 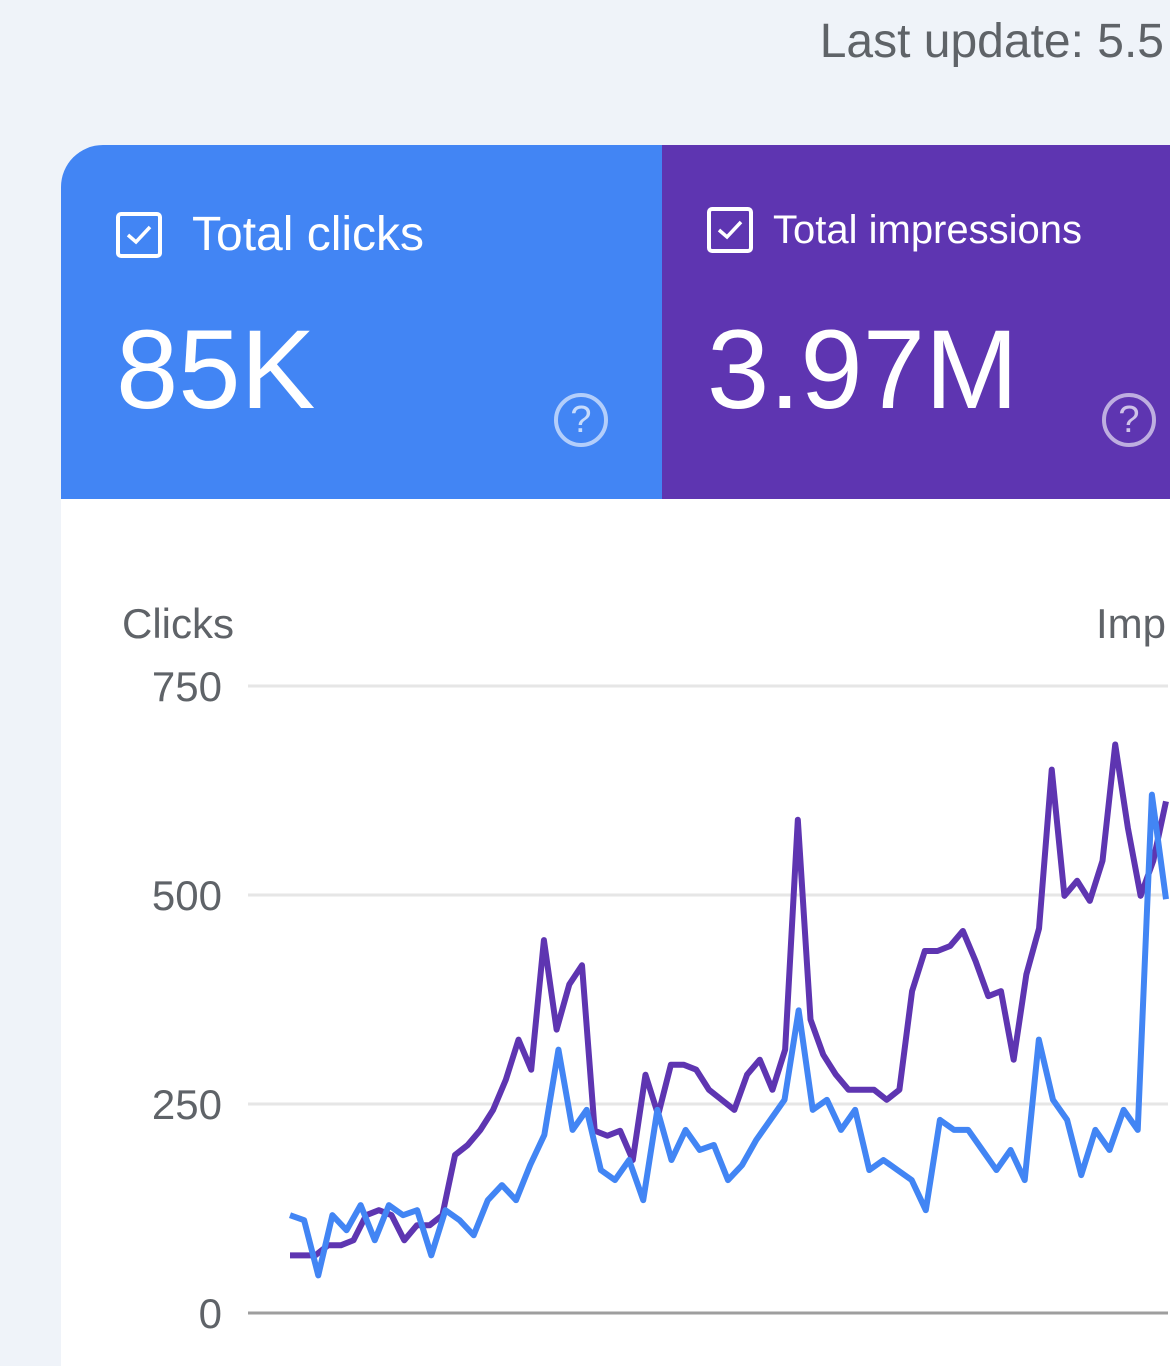 What do you see at coordinates (216, 369) in the screenshot?
I see `metric-value: 85K` at bounding box center [216, 369].